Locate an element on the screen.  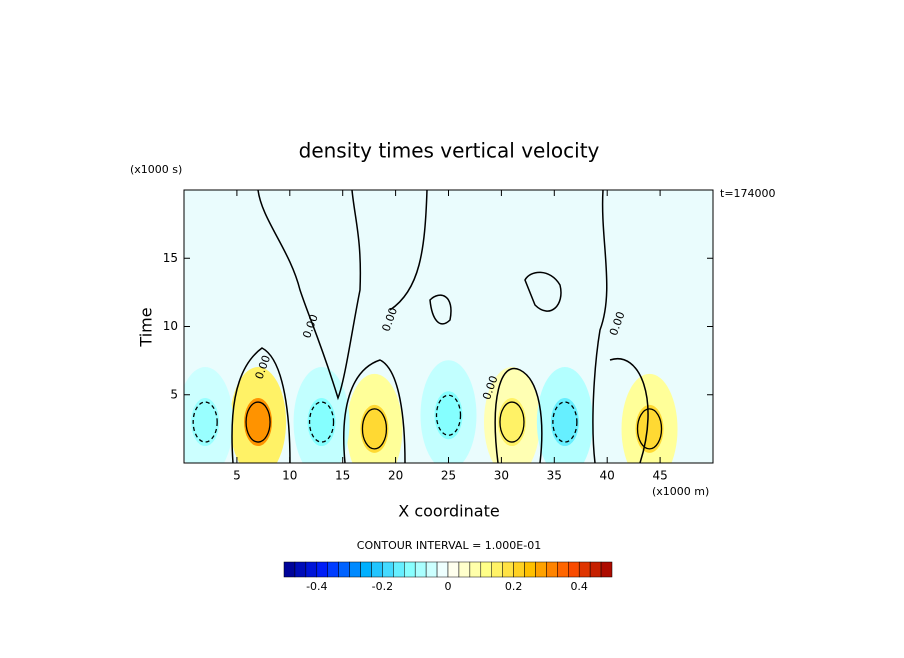
contour-interval: CONTOUR INTERVAL = 1.000E-01 is located at coordinates (449, 545).